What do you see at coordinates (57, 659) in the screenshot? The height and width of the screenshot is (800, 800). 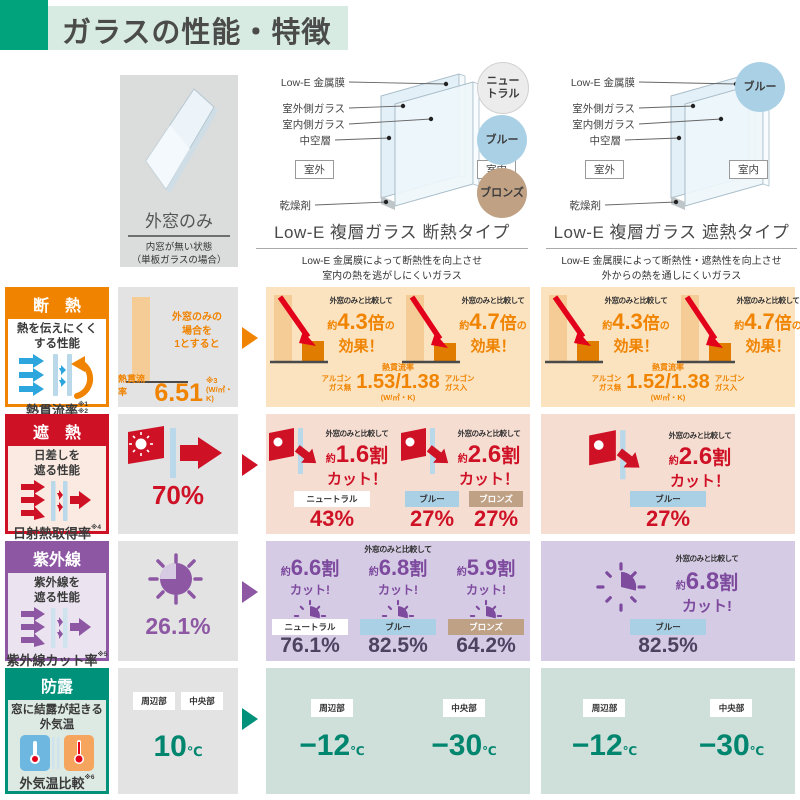 I see `metric-label: 紫外線カット率※5` at bounding box center [57, 659].